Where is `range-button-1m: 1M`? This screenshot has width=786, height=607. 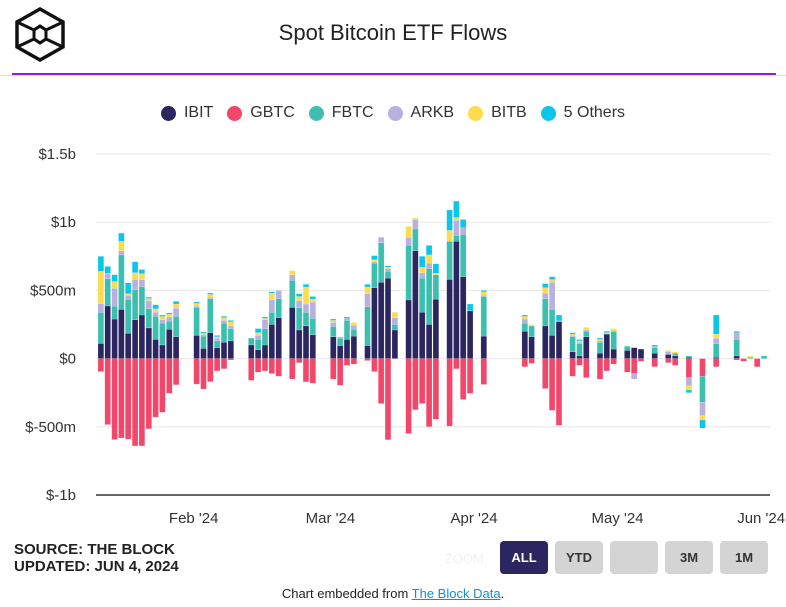 range-button-1m: 1M is located at coordinates (744, 557).